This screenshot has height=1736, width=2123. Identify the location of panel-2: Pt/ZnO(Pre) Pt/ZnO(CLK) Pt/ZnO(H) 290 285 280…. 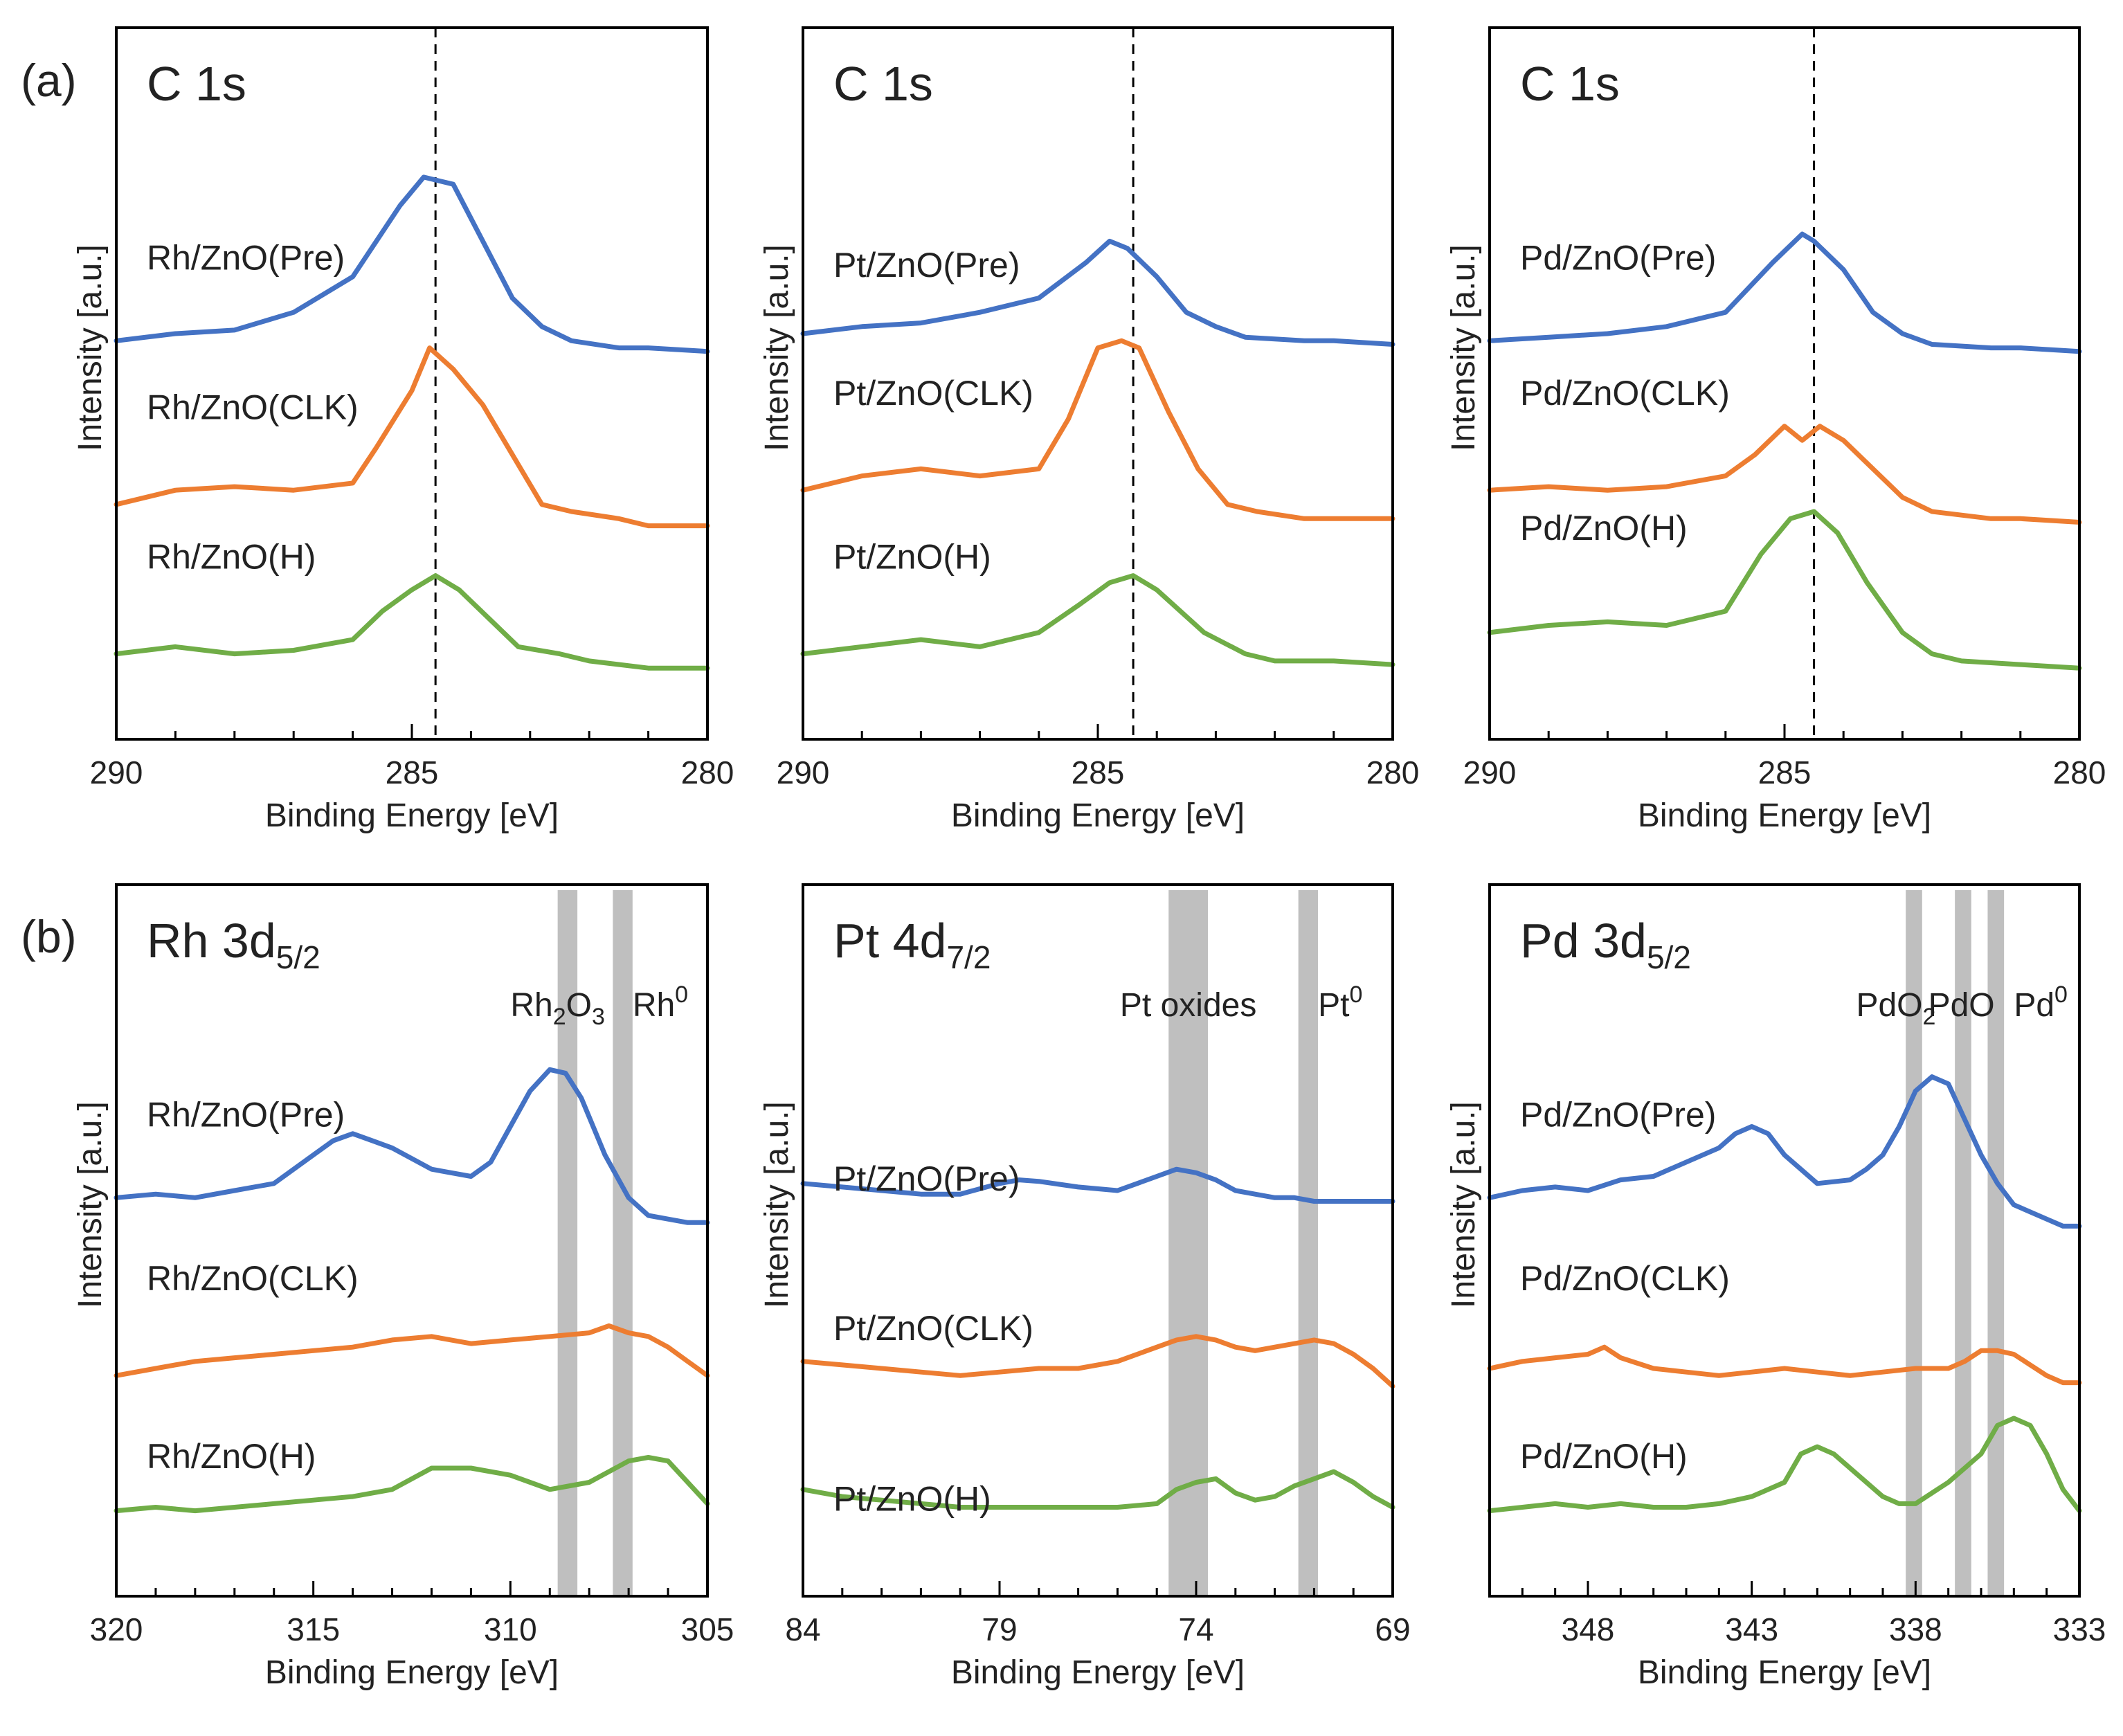
(1090, 430).